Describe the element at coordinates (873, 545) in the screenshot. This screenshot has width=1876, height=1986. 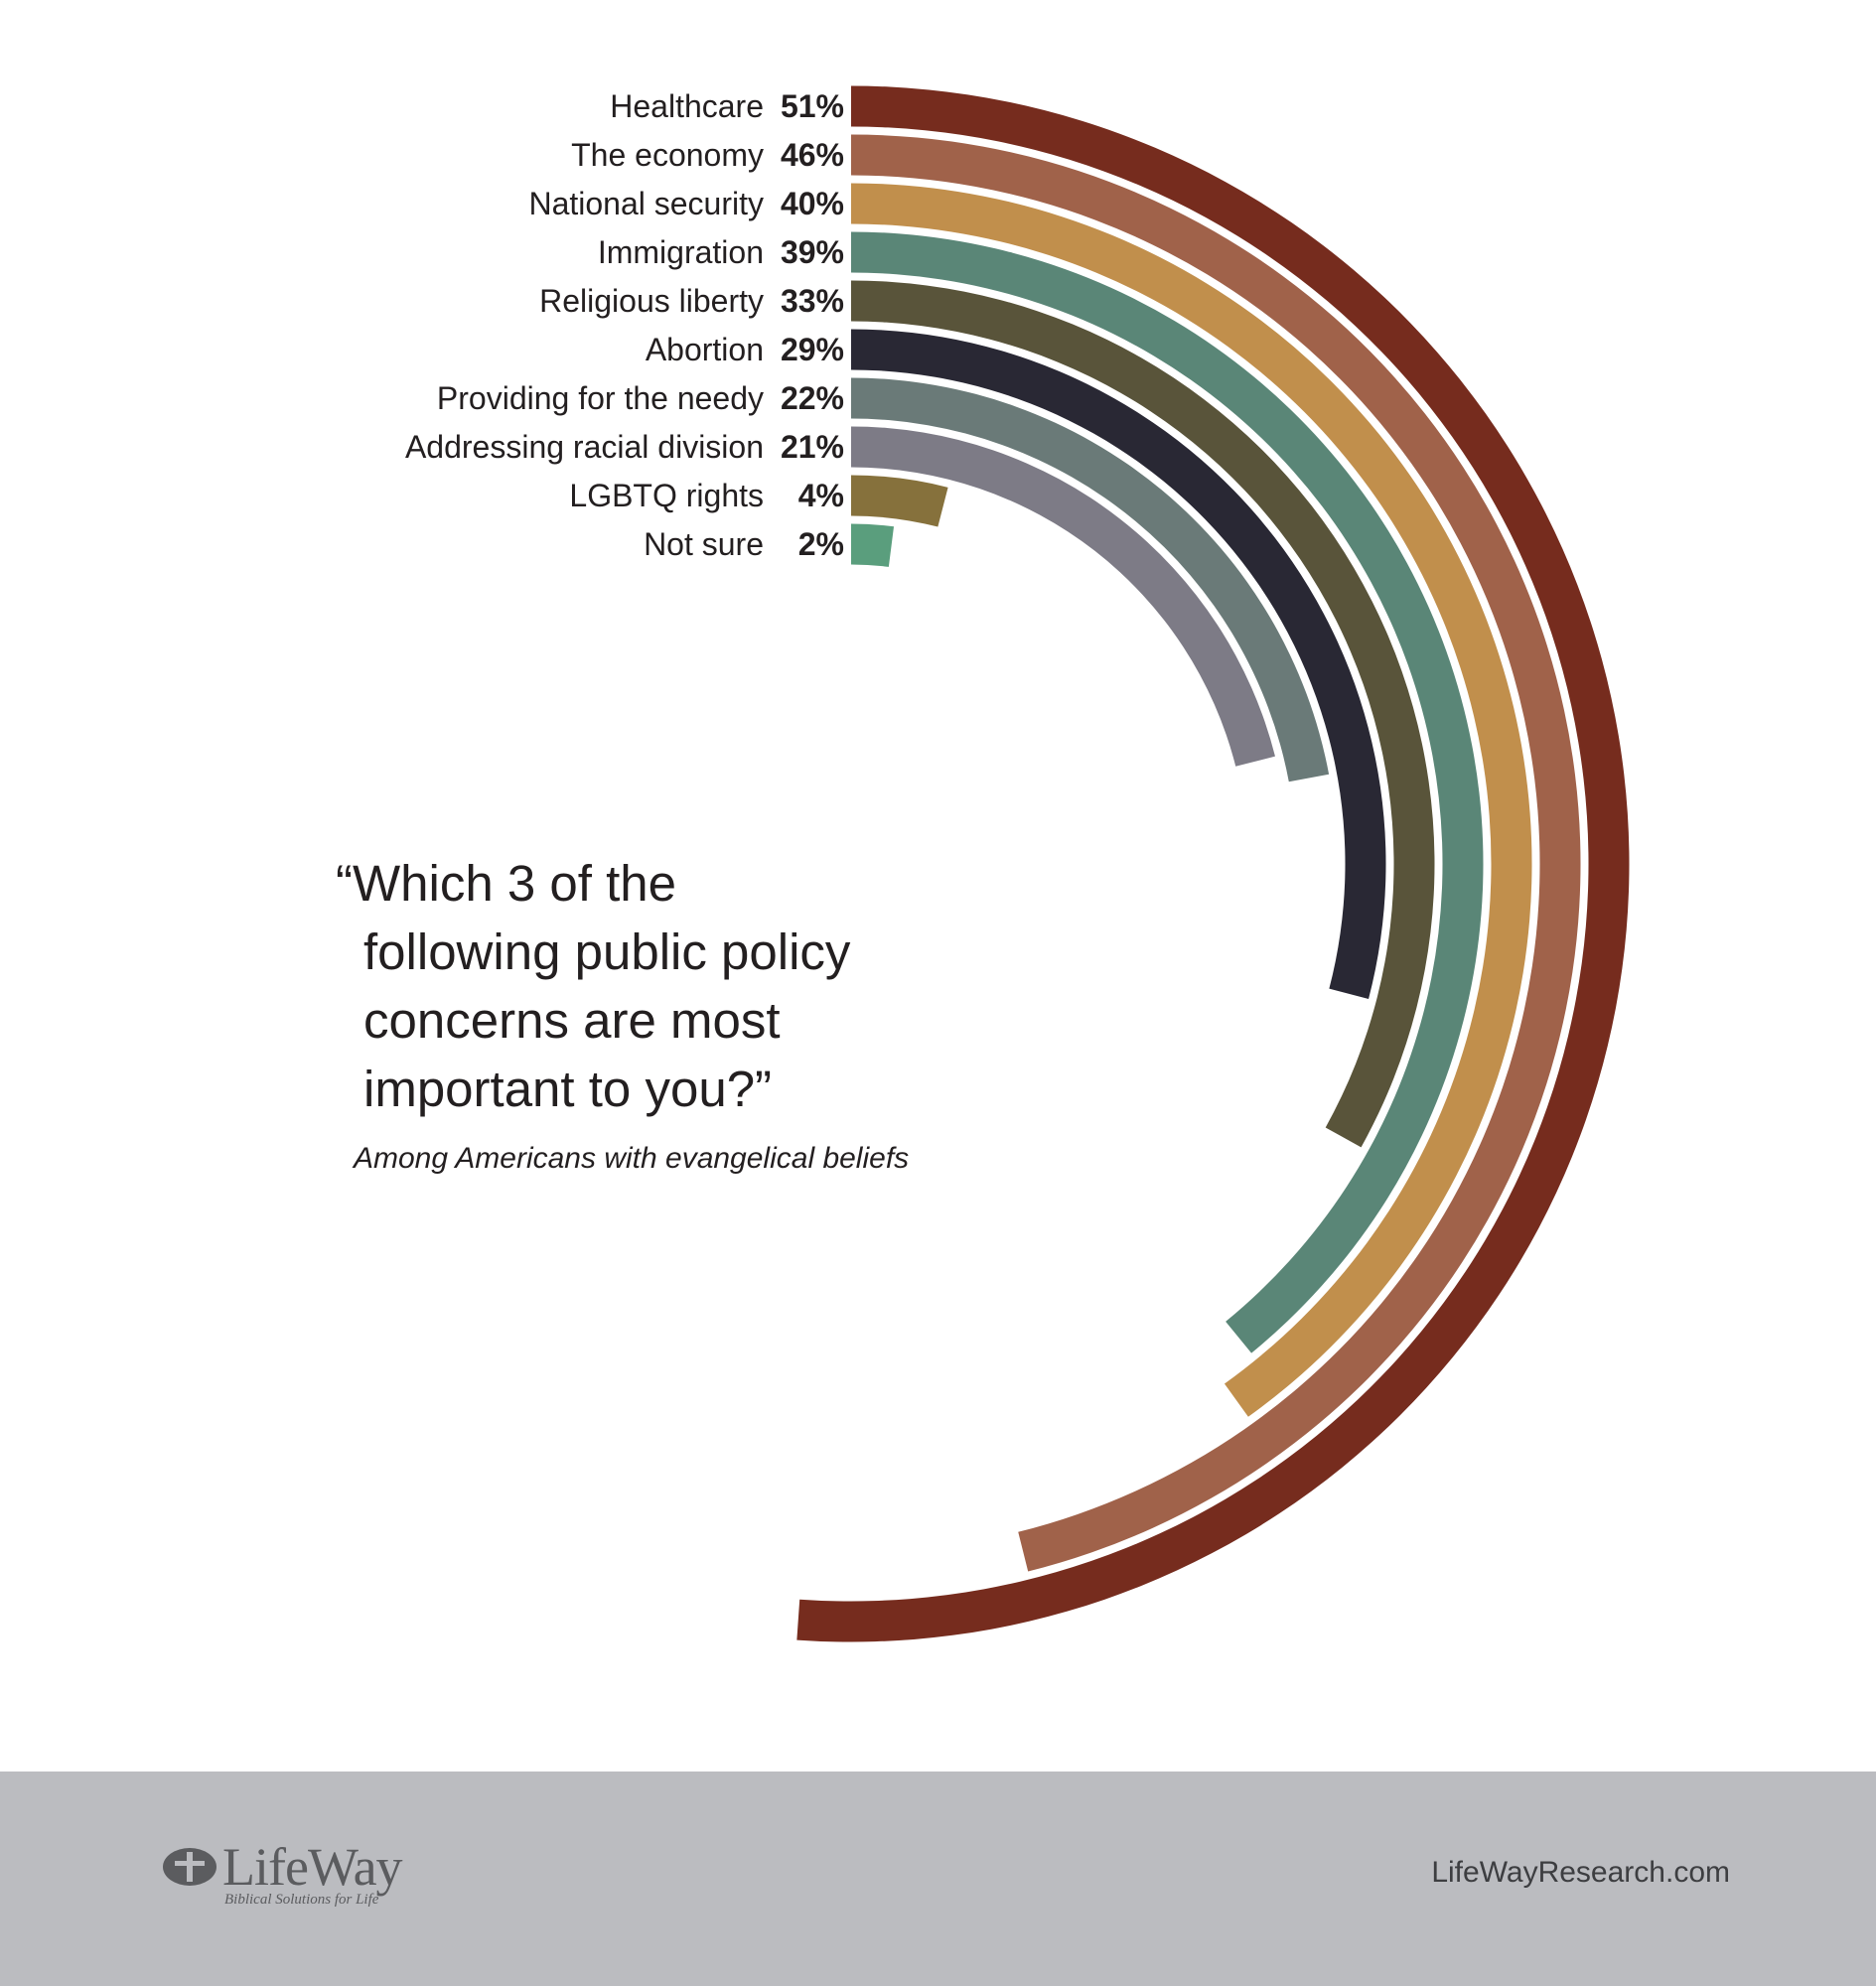
I see `arc-not-sure` at that location.